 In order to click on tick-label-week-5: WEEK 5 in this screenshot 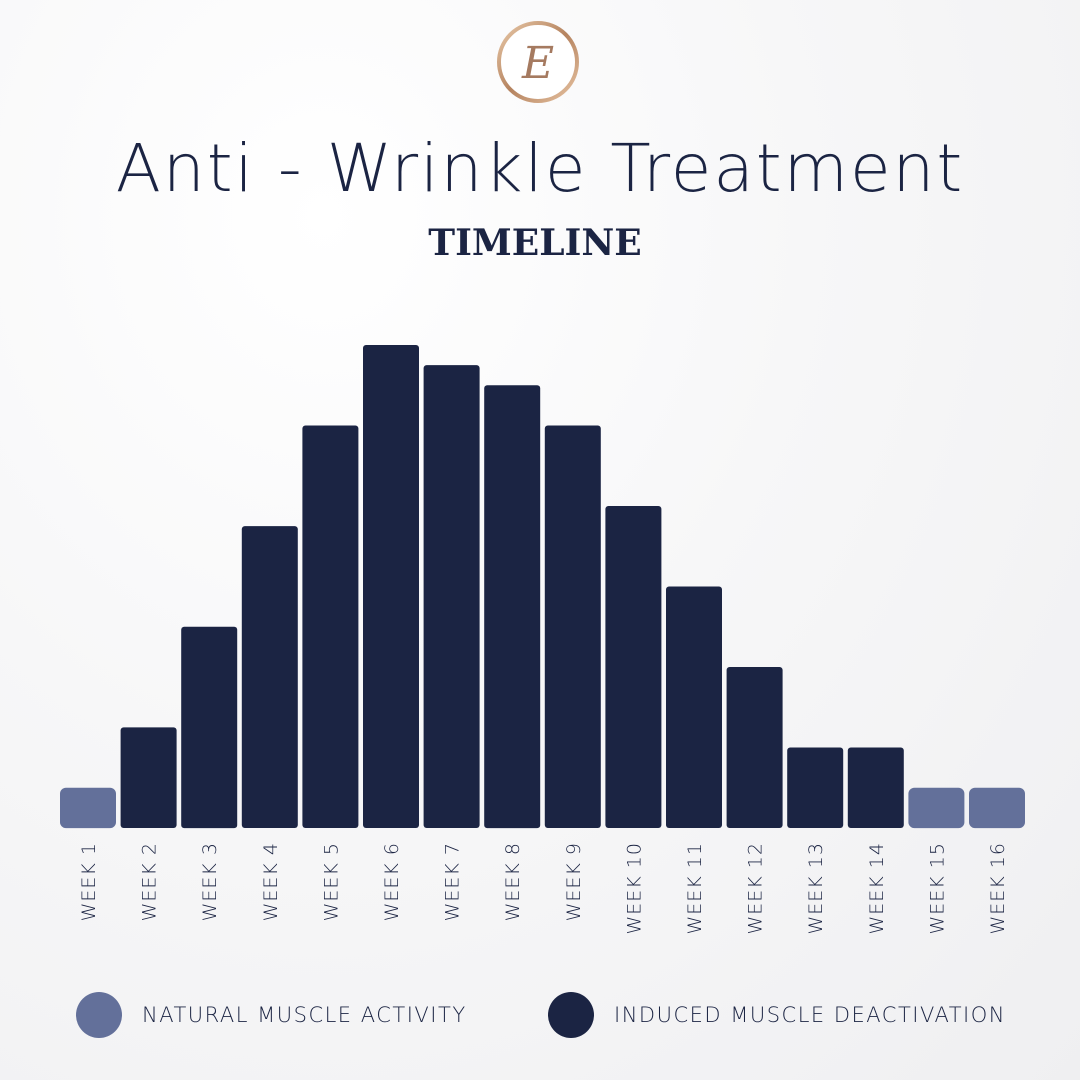, I will do `click(331, 881)`.